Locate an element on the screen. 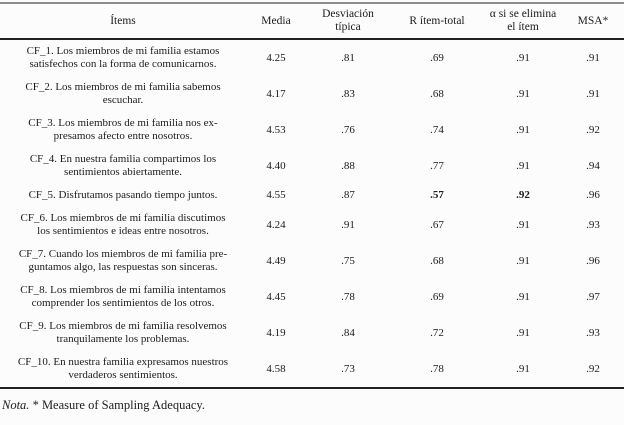 The image size is (624, 425). table-note: Nota. * Measure of Sampling Adequacy. is located at coordinates (313, 405).